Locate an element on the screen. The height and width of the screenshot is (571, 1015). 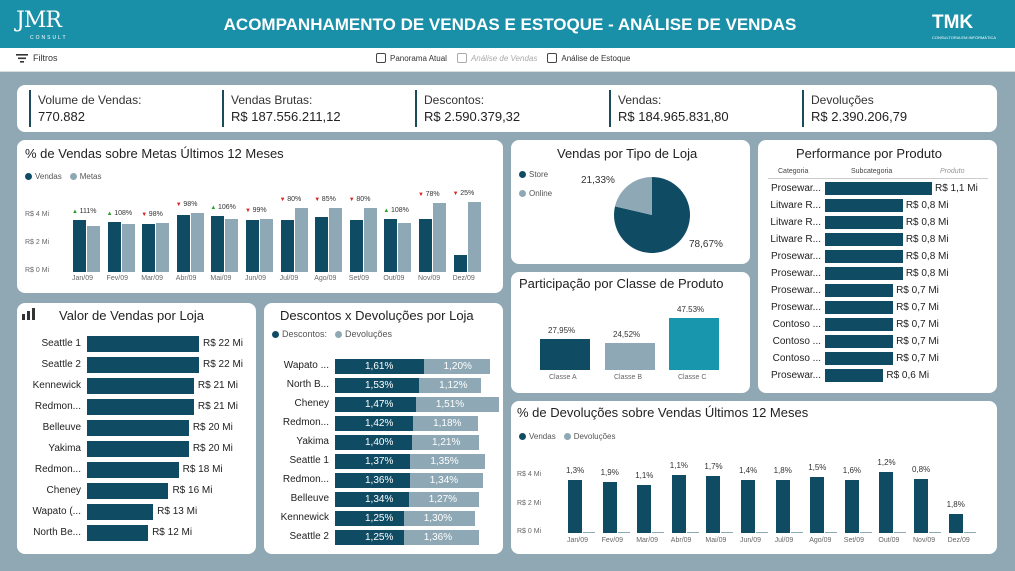
pct-label: 1,5% is located at coordinates (817, 468).